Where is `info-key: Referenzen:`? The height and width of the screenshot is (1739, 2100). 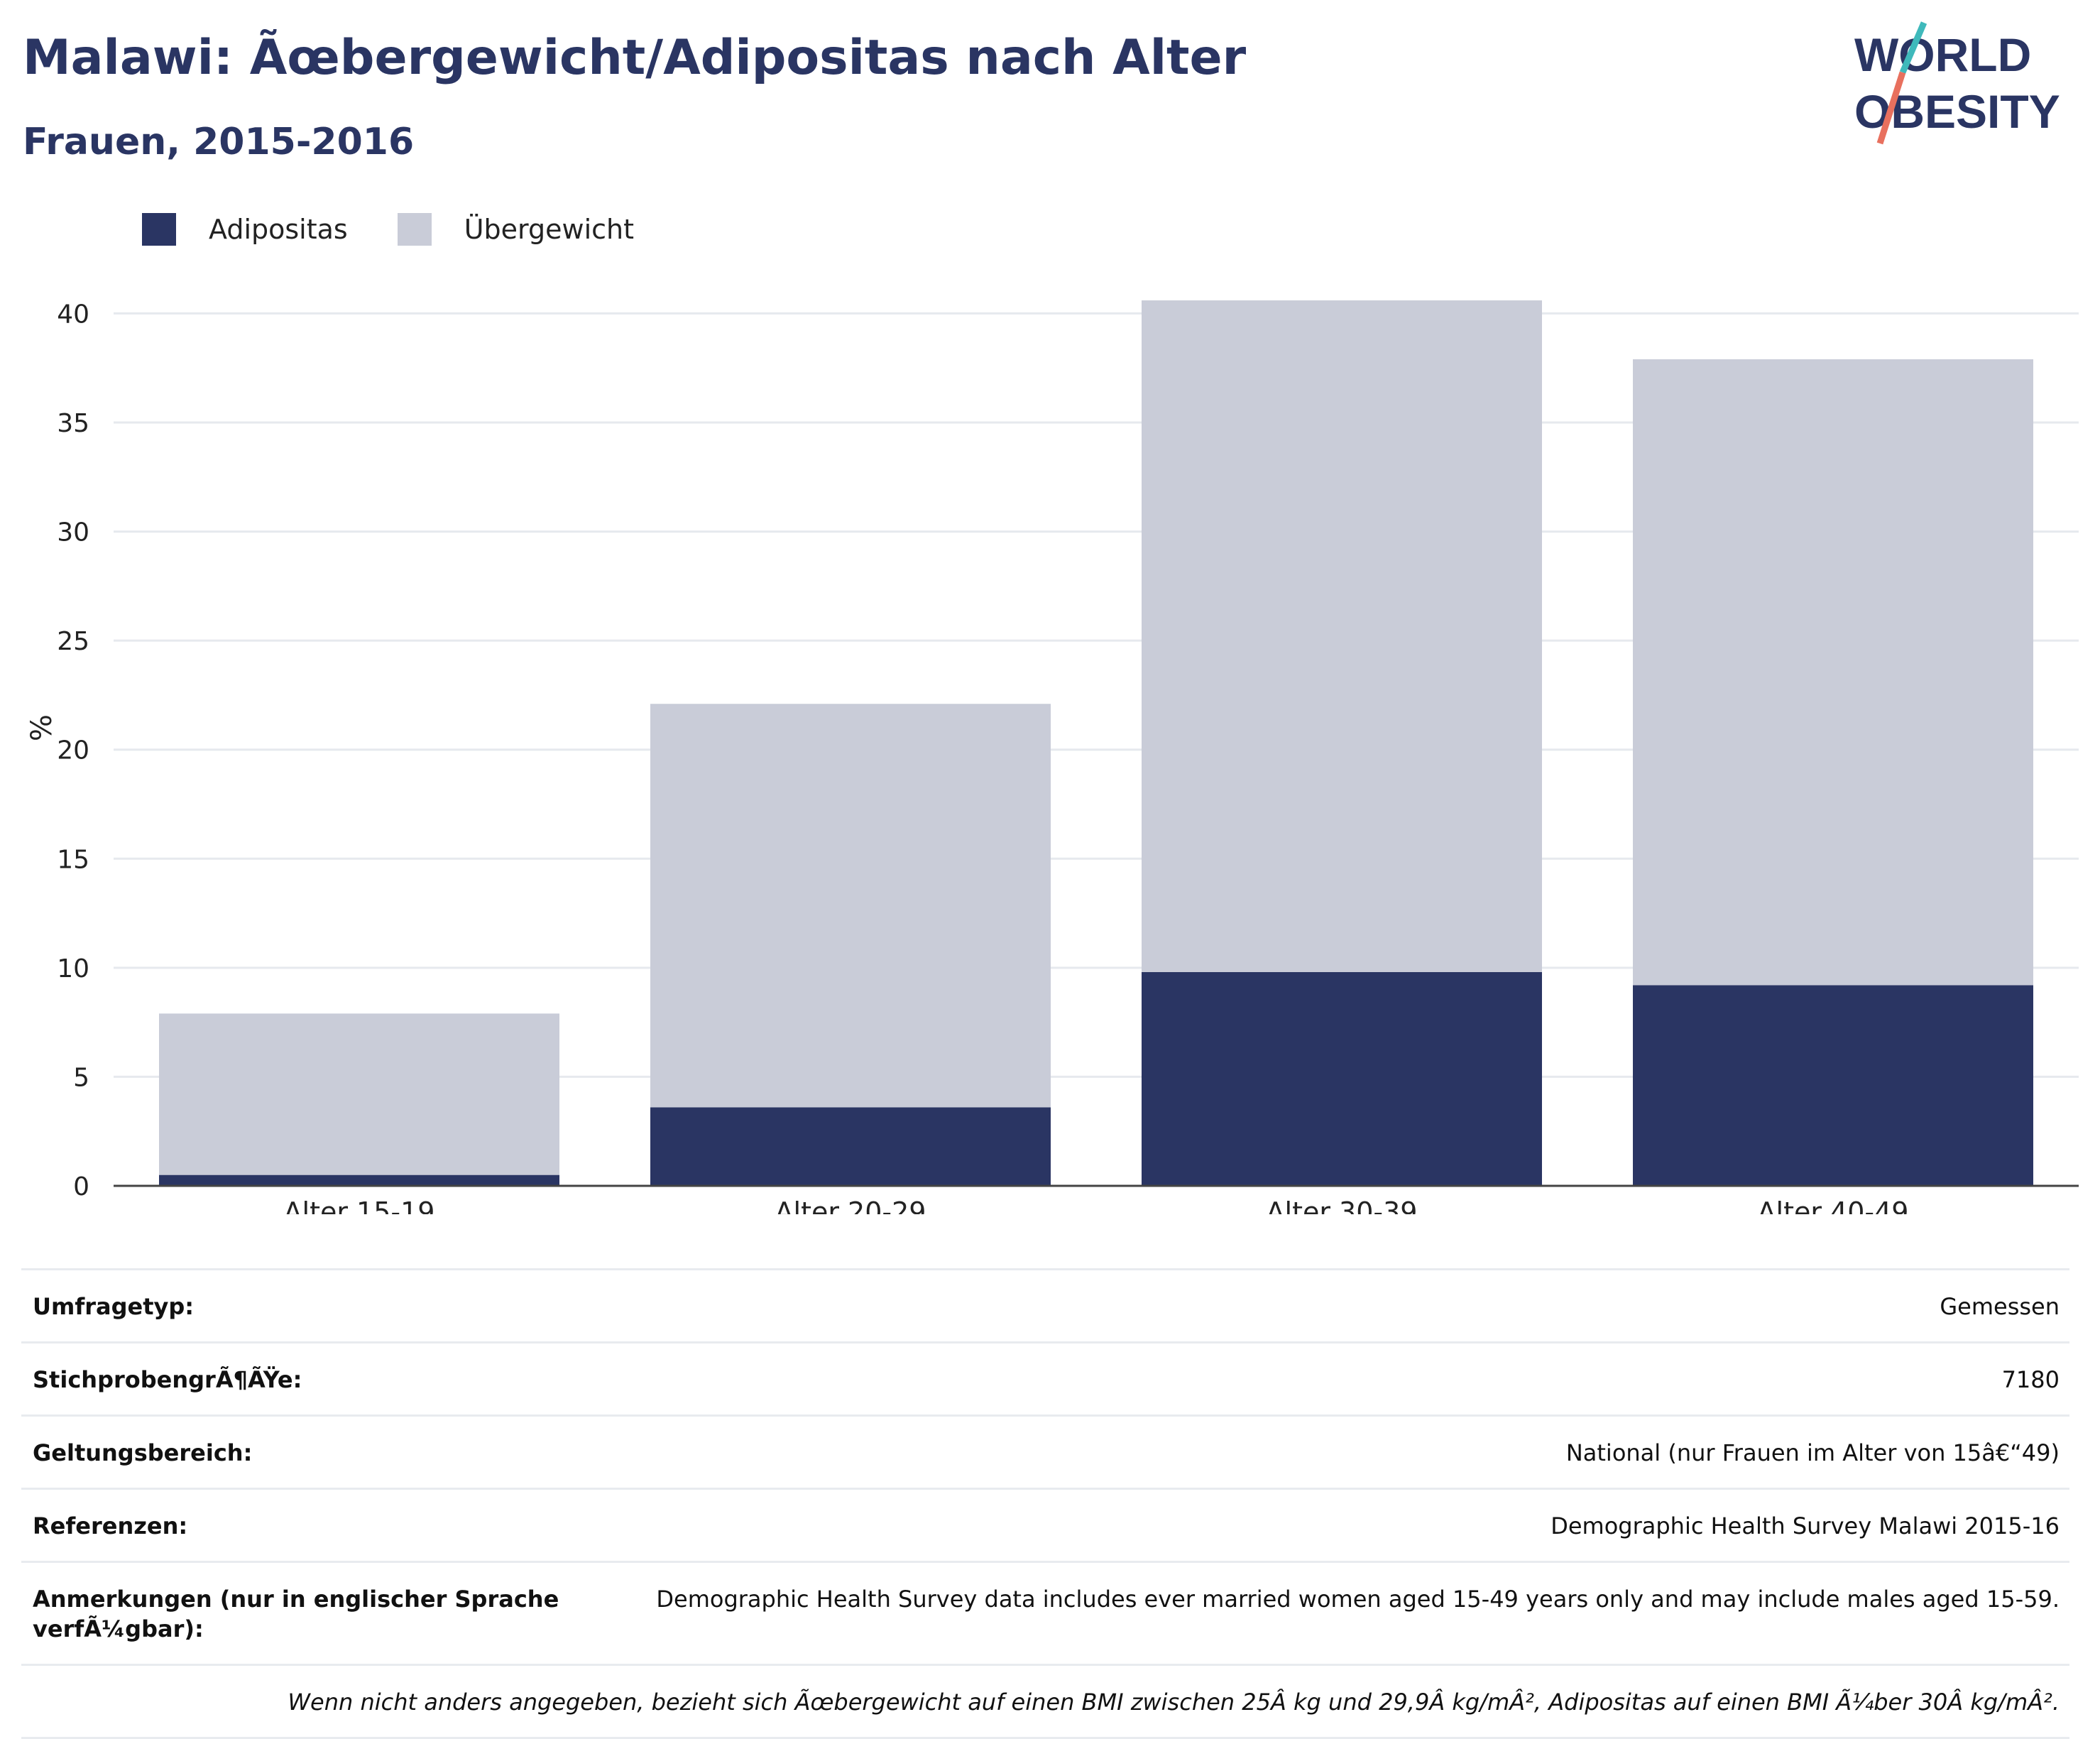 info-key: Referenzen: is located at coordinates (110, 1526).